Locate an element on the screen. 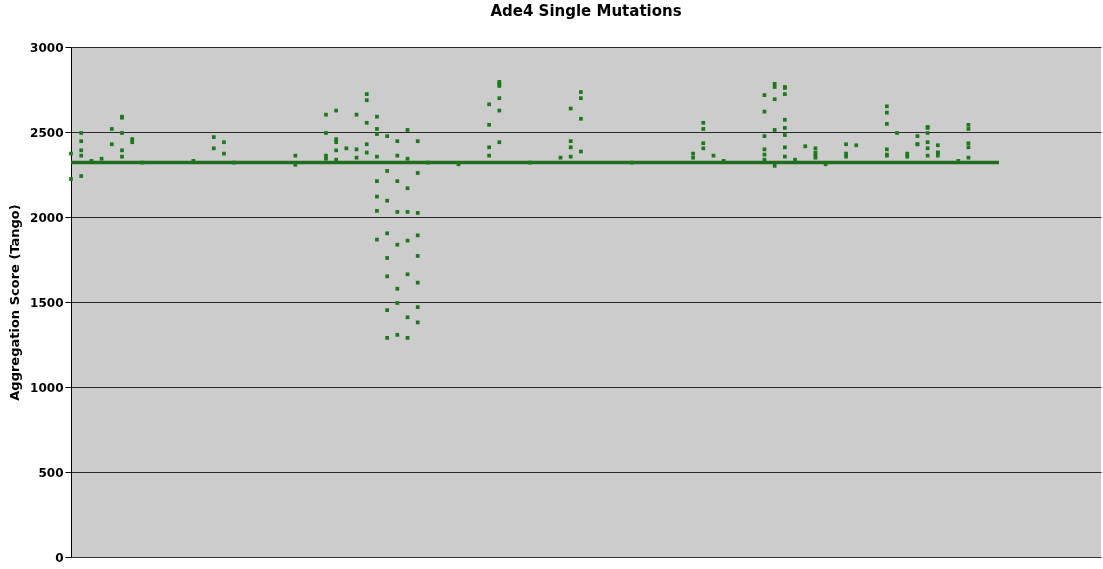 The width and height of the screenshot is (1103, 569). y-tick-label: 2000 is located at coordinates (47, 217).